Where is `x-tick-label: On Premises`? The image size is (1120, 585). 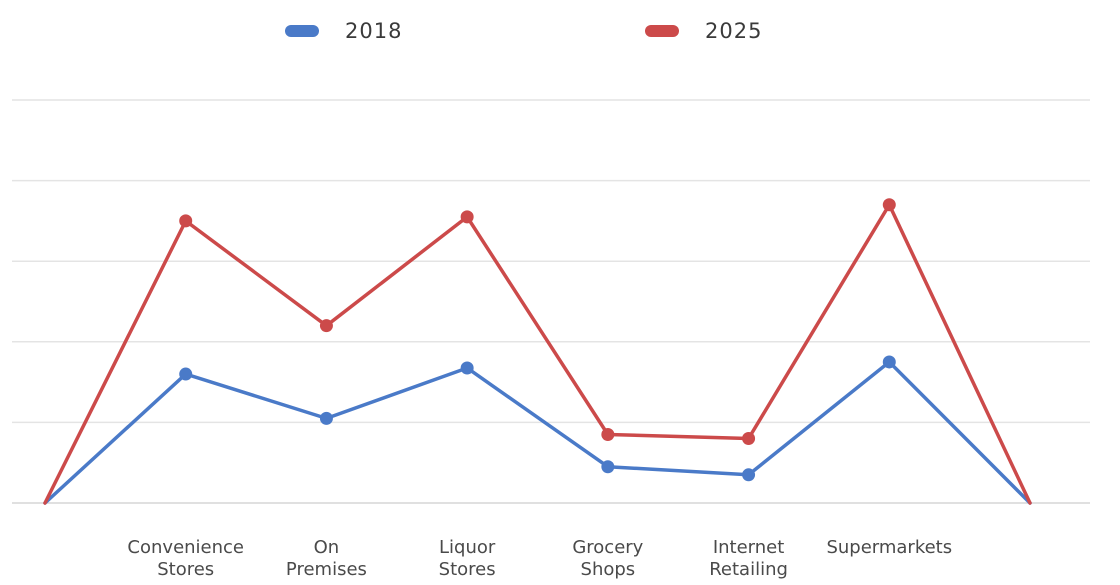 x-tick-label: On Premises is located at coordinates (326, 558).